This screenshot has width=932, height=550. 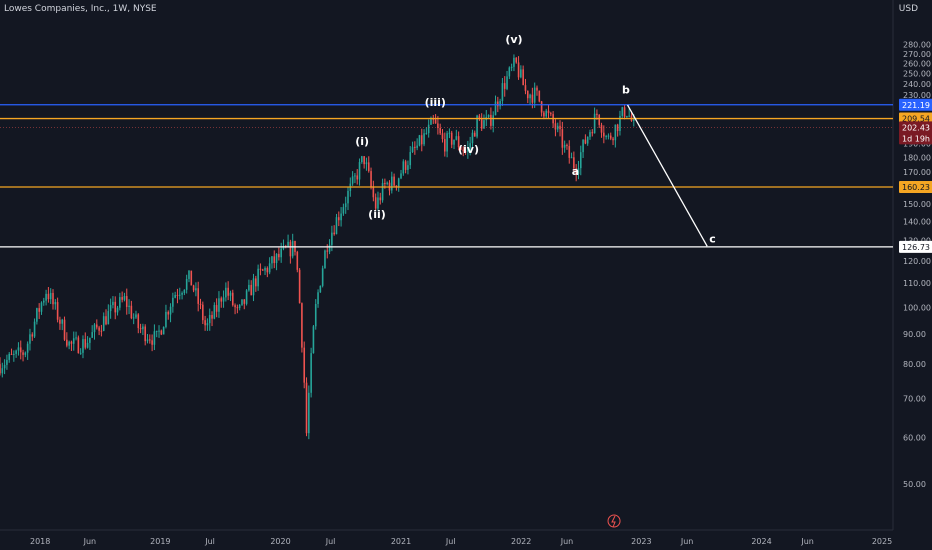 What do you see at coordinates (435, 102) in the screenshot?
I see `wave-label: (iii)` at bounding box center [435, 102].